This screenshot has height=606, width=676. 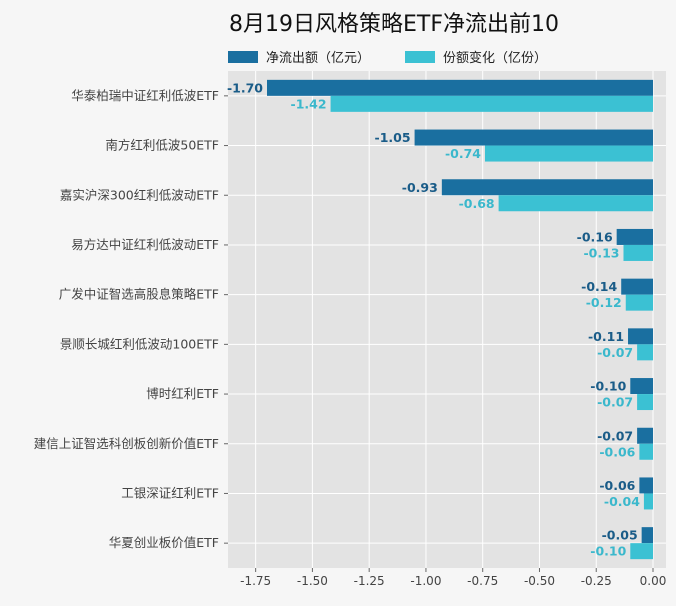 I want to click on x-tick-label: -0.50, so click(x=539, y=581).